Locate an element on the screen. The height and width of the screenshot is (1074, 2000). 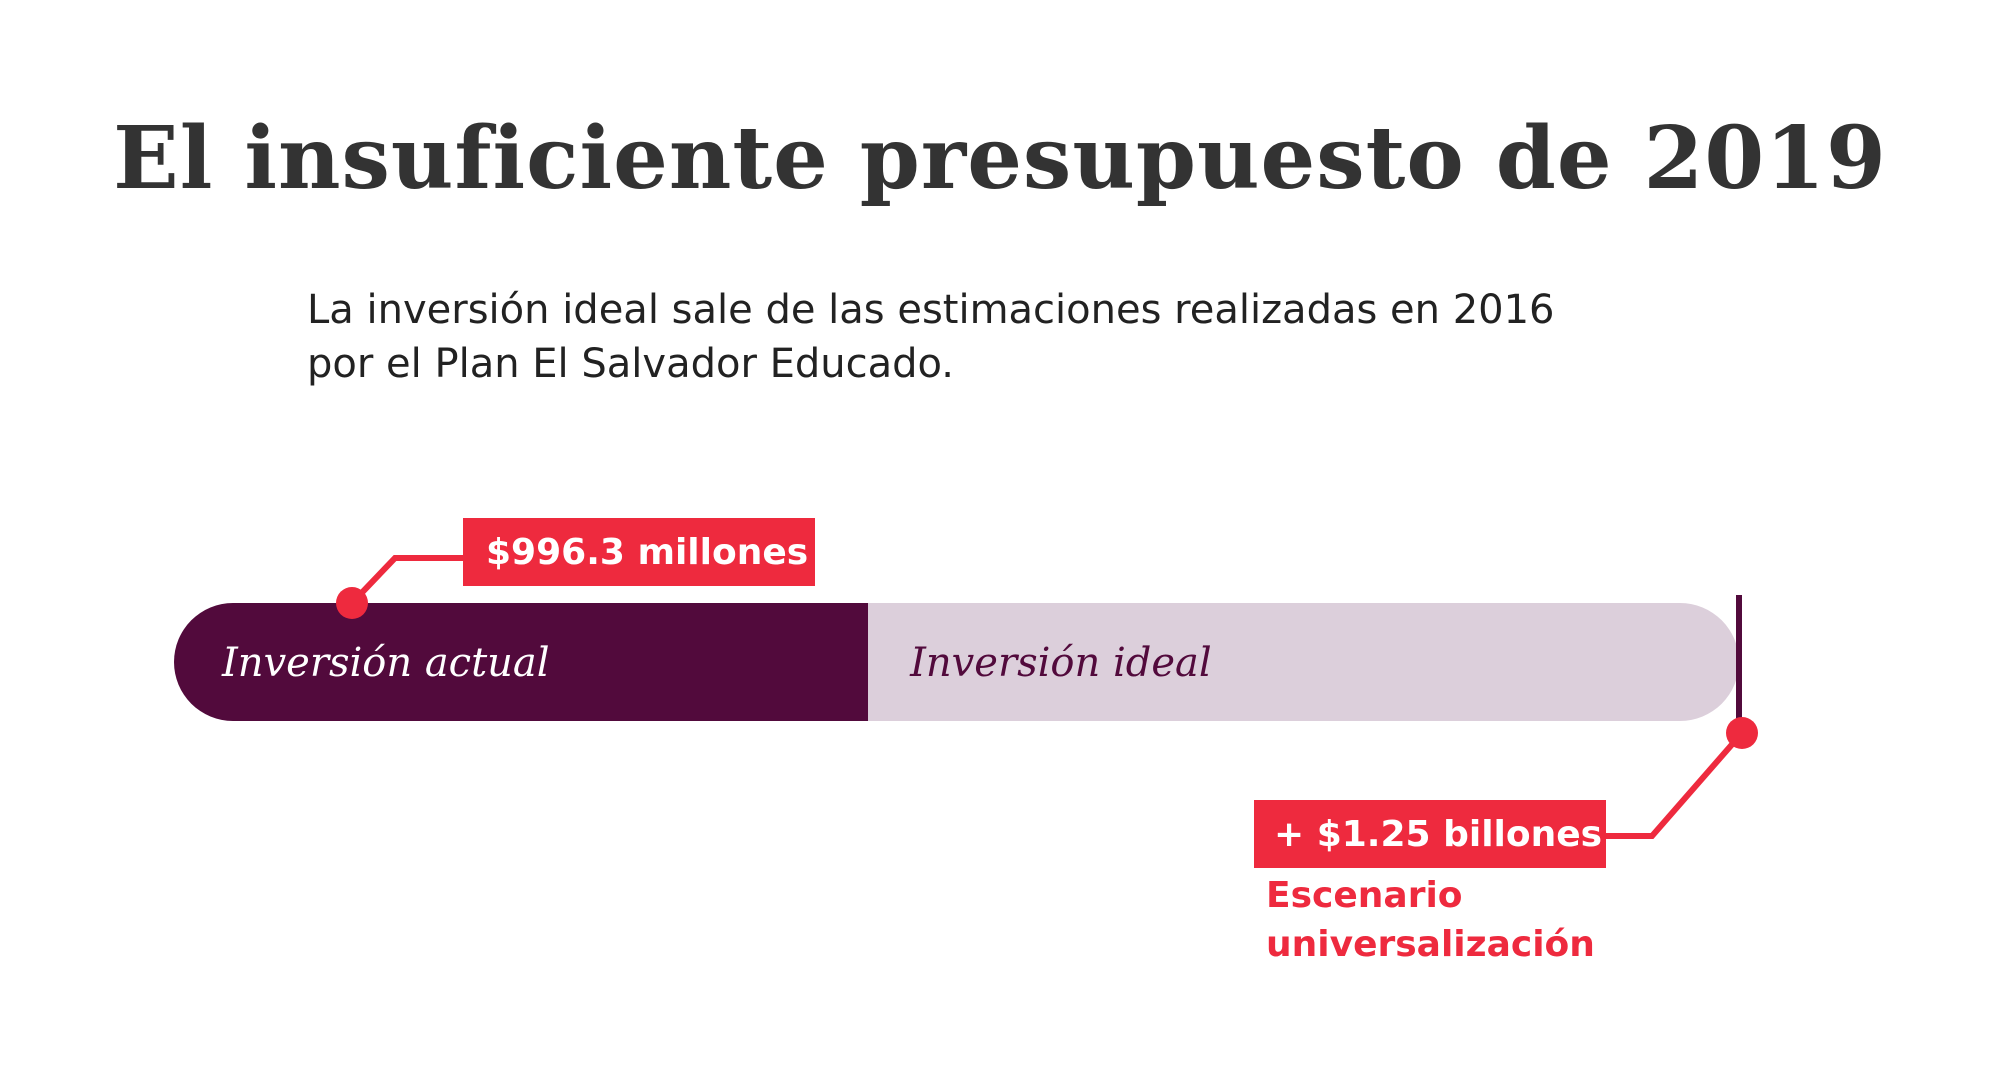
callout-box-ideal is located at coordinates (1430, 834).